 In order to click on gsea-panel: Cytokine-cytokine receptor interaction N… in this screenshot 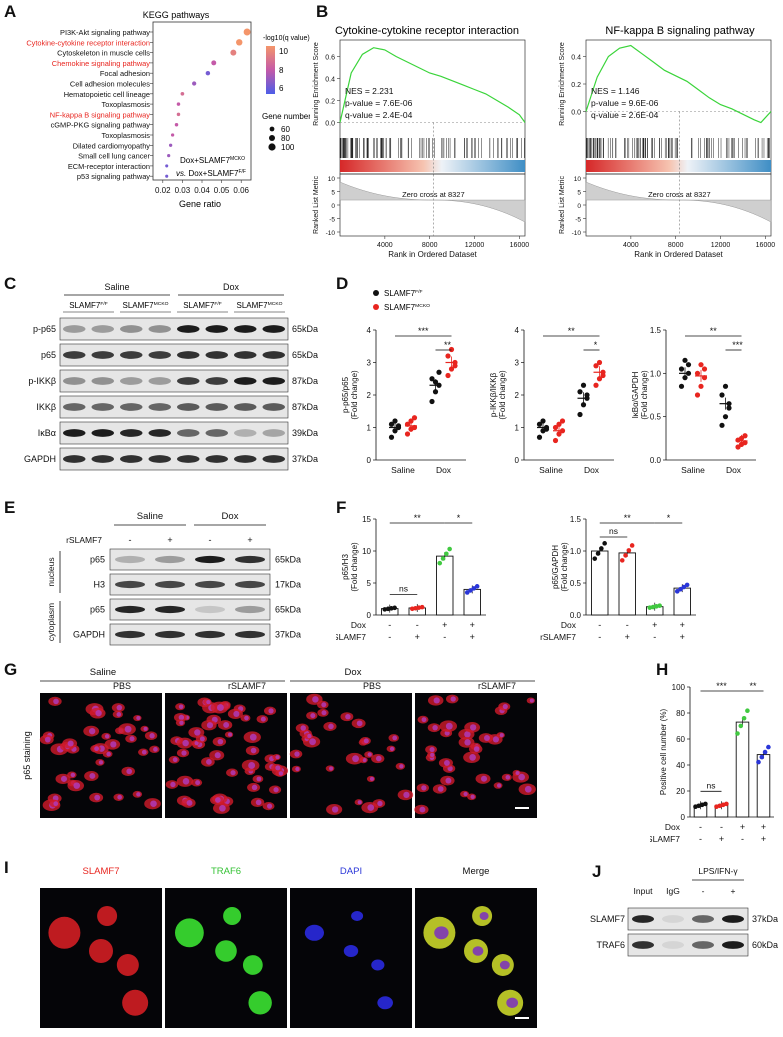, I will do `click(544, 142)`.